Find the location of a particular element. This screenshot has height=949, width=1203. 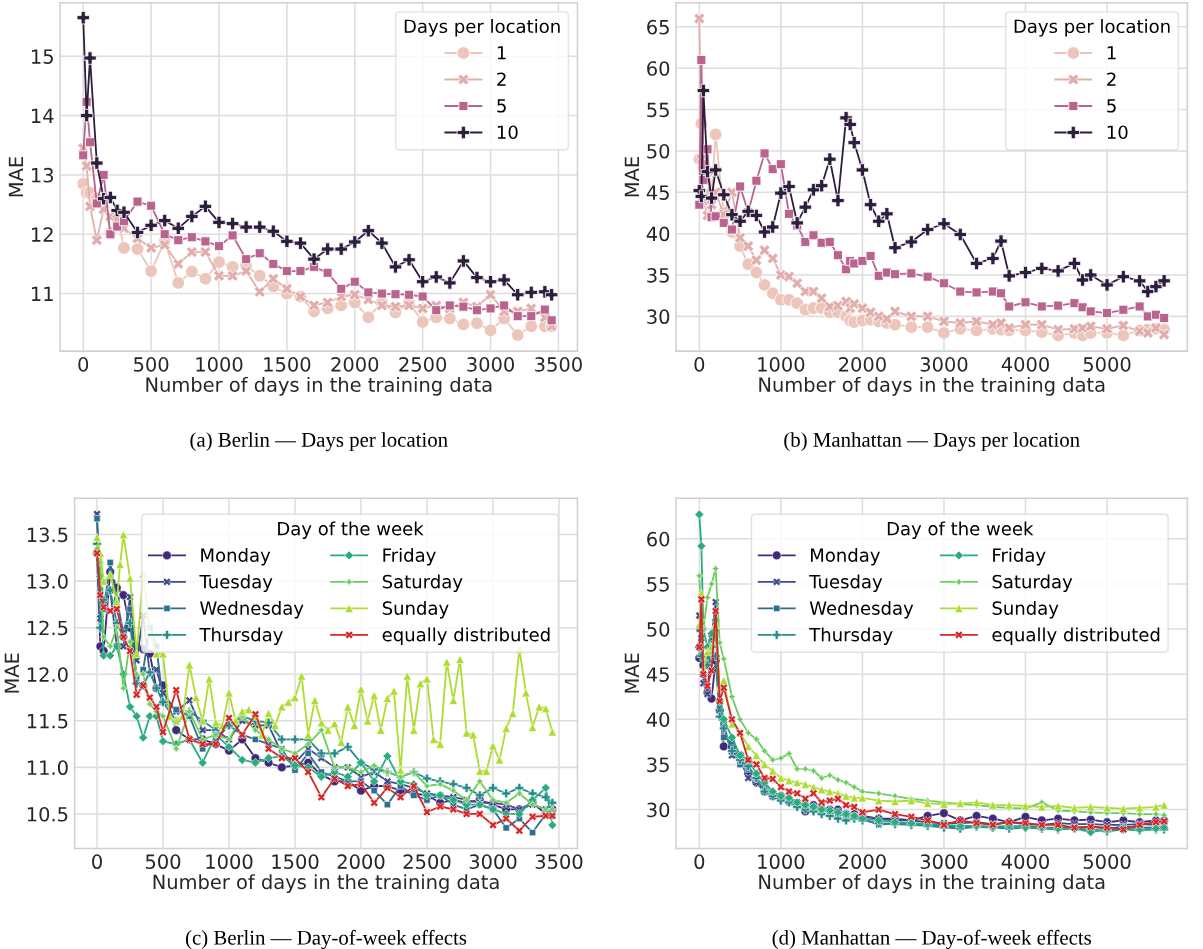

y-tick-label: 12 is located at coordinates (42, 234).